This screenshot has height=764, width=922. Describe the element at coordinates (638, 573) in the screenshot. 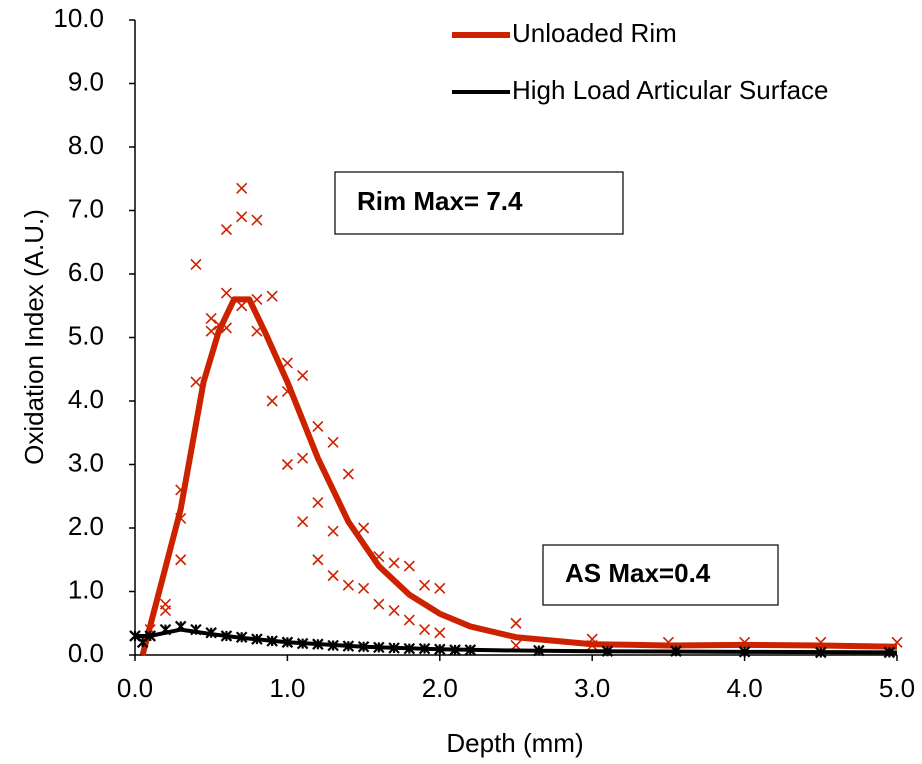

I see `annotation: AS Max=0.4` at that location.